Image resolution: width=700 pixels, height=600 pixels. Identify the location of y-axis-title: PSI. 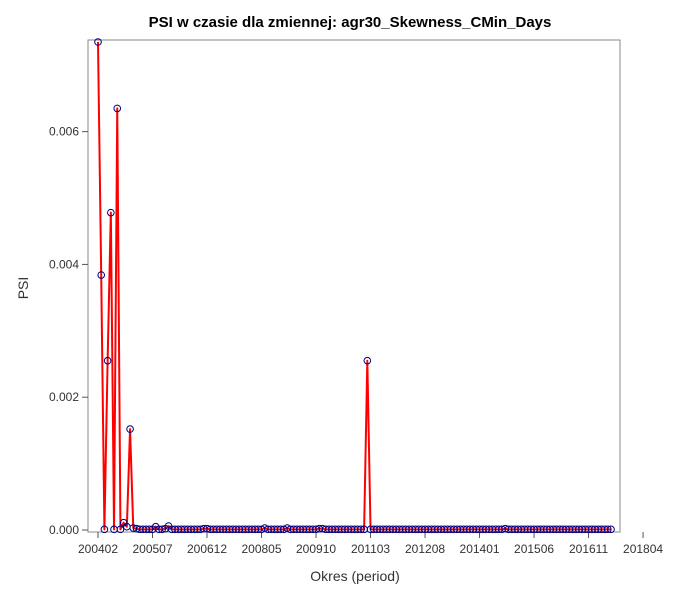
(23, 288).